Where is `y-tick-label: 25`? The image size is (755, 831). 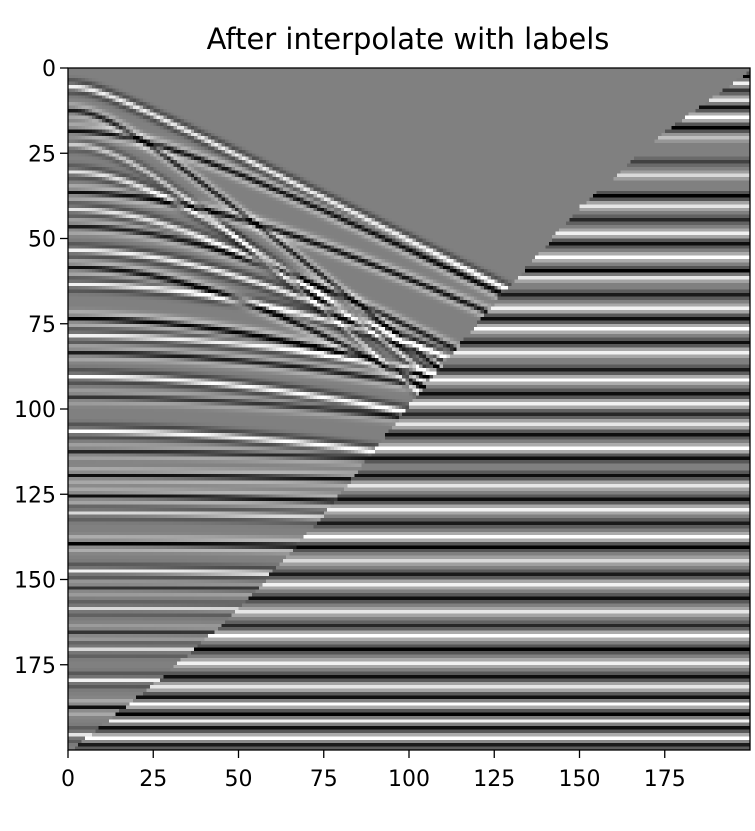
y-tick-label: 25 is located at coordinates (42, 154).